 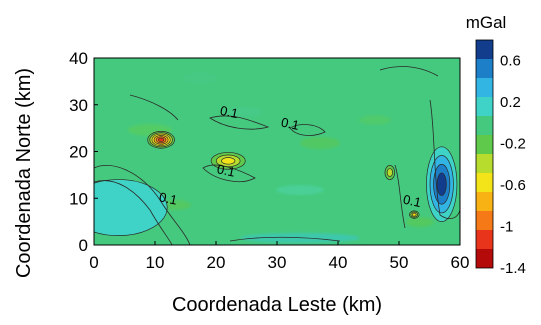 I want to click on colorbar: 0.6 0.2 -0.2 -0.6 -1 -1.4, so click(x=500, y=158).